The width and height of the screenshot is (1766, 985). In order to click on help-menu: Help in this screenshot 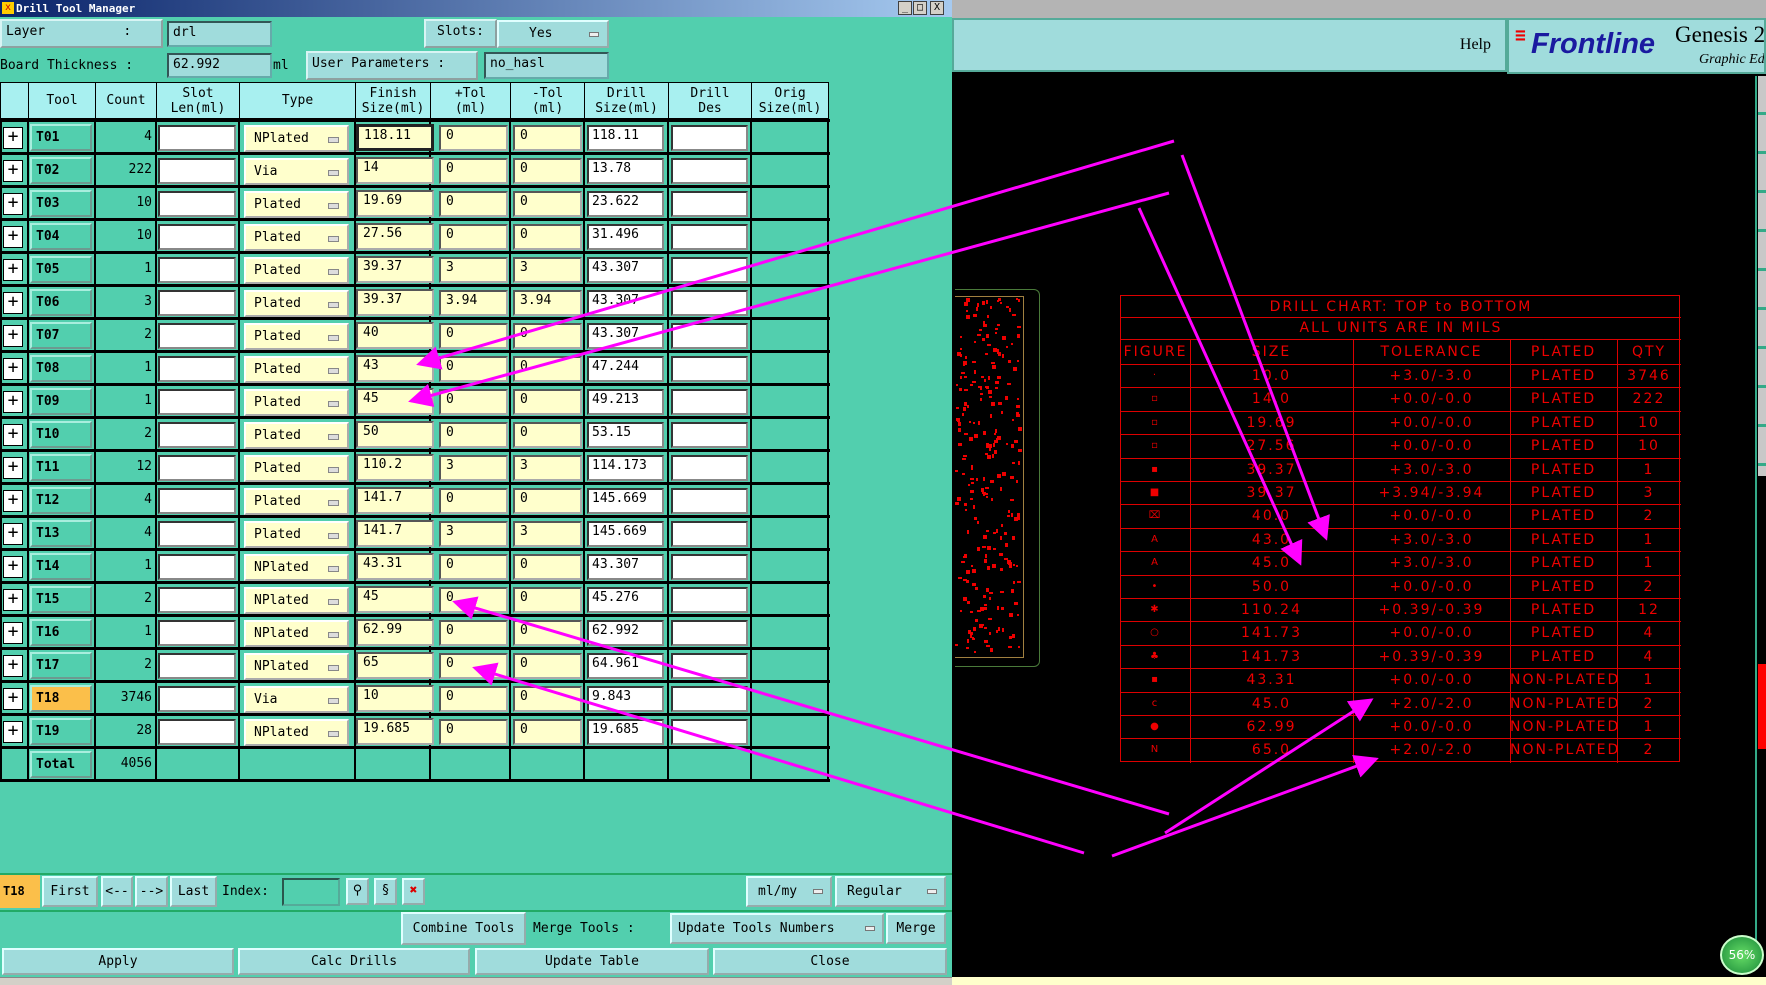, I will do `click(1475, 44)`.